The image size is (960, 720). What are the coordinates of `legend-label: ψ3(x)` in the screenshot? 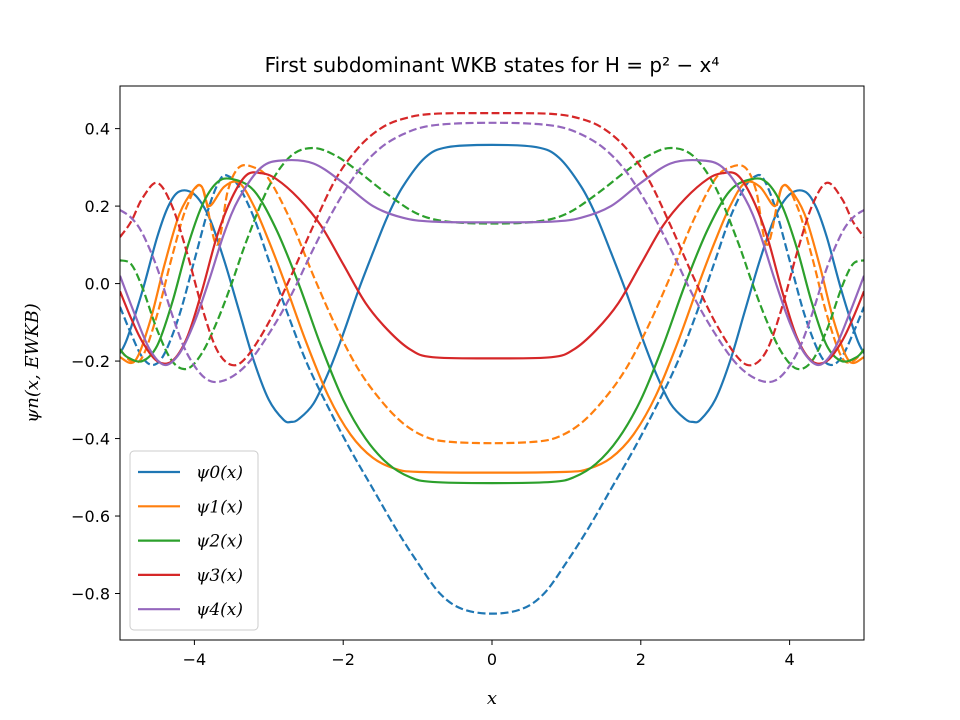 It's located at (219, 576).